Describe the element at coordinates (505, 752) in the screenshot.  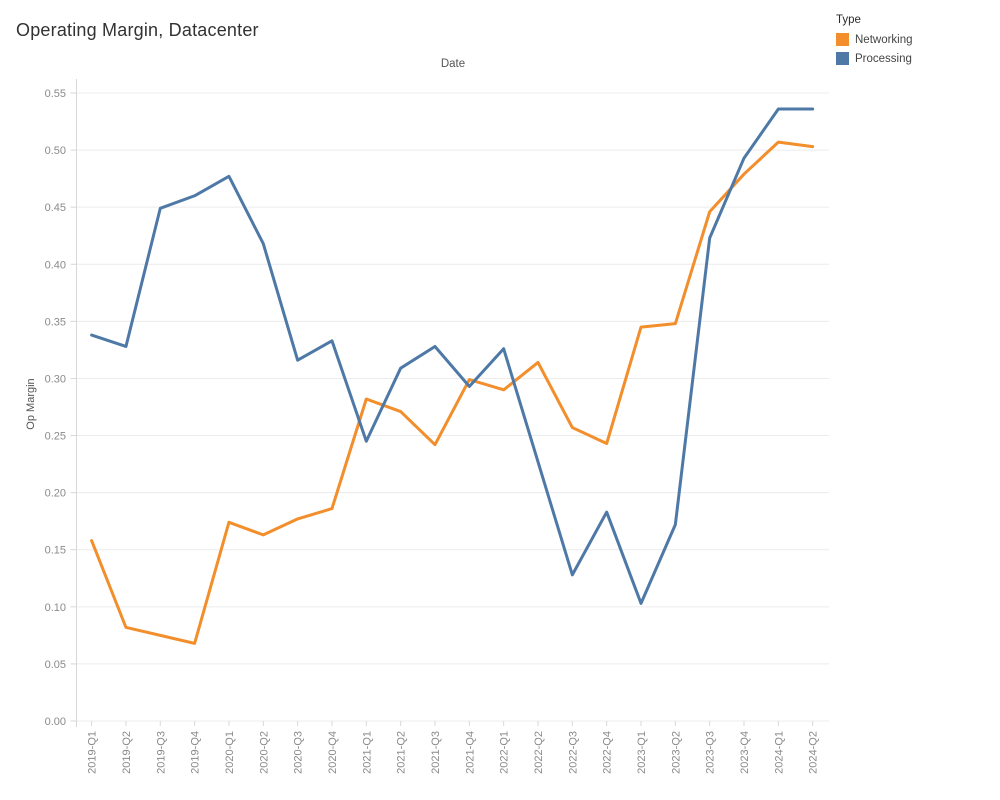
I see `x-tick-label: 2022-Q1` at that location.